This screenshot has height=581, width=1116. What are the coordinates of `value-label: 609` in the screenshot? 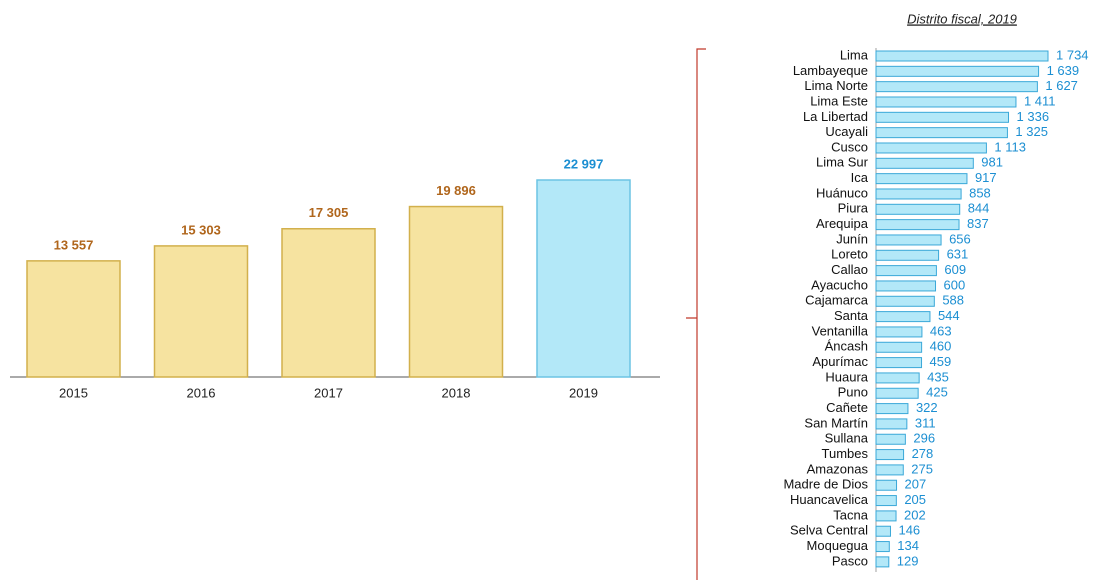 It's located at (955, 269).